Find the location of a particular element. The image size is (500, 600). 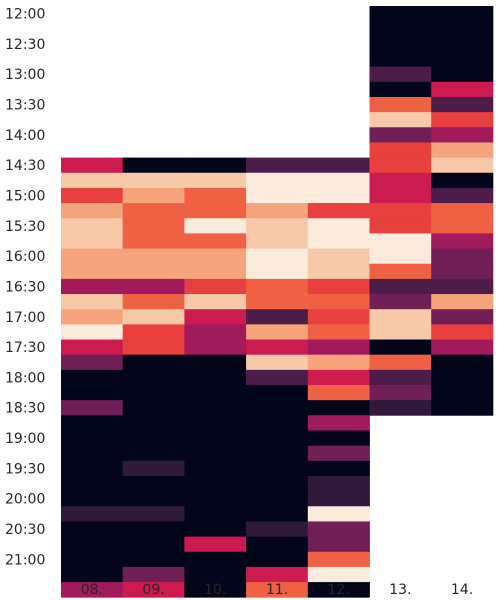

y-tick-label: 19:30 is located at coordinates (25, 469).